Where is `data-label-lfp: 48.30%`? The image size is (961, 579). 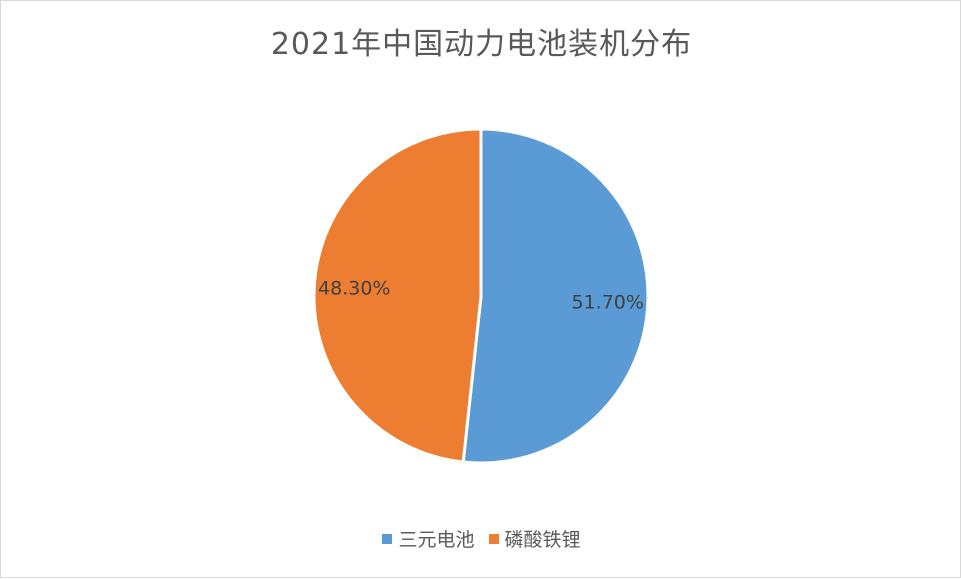 data-label-lfp: 48.30% is located at coordinates (354, 289).